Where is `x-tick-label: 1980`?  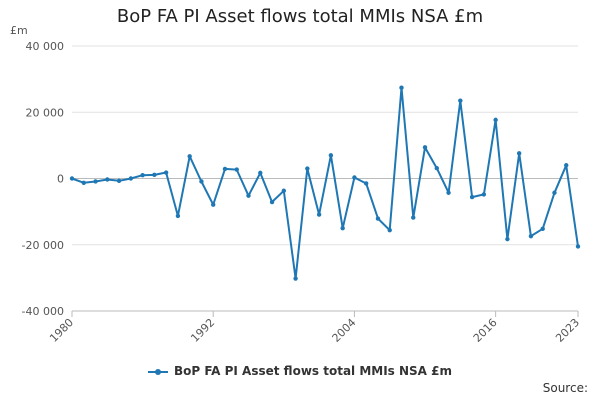
x-tick-label: 1980 is located at coordinates (61, 330).